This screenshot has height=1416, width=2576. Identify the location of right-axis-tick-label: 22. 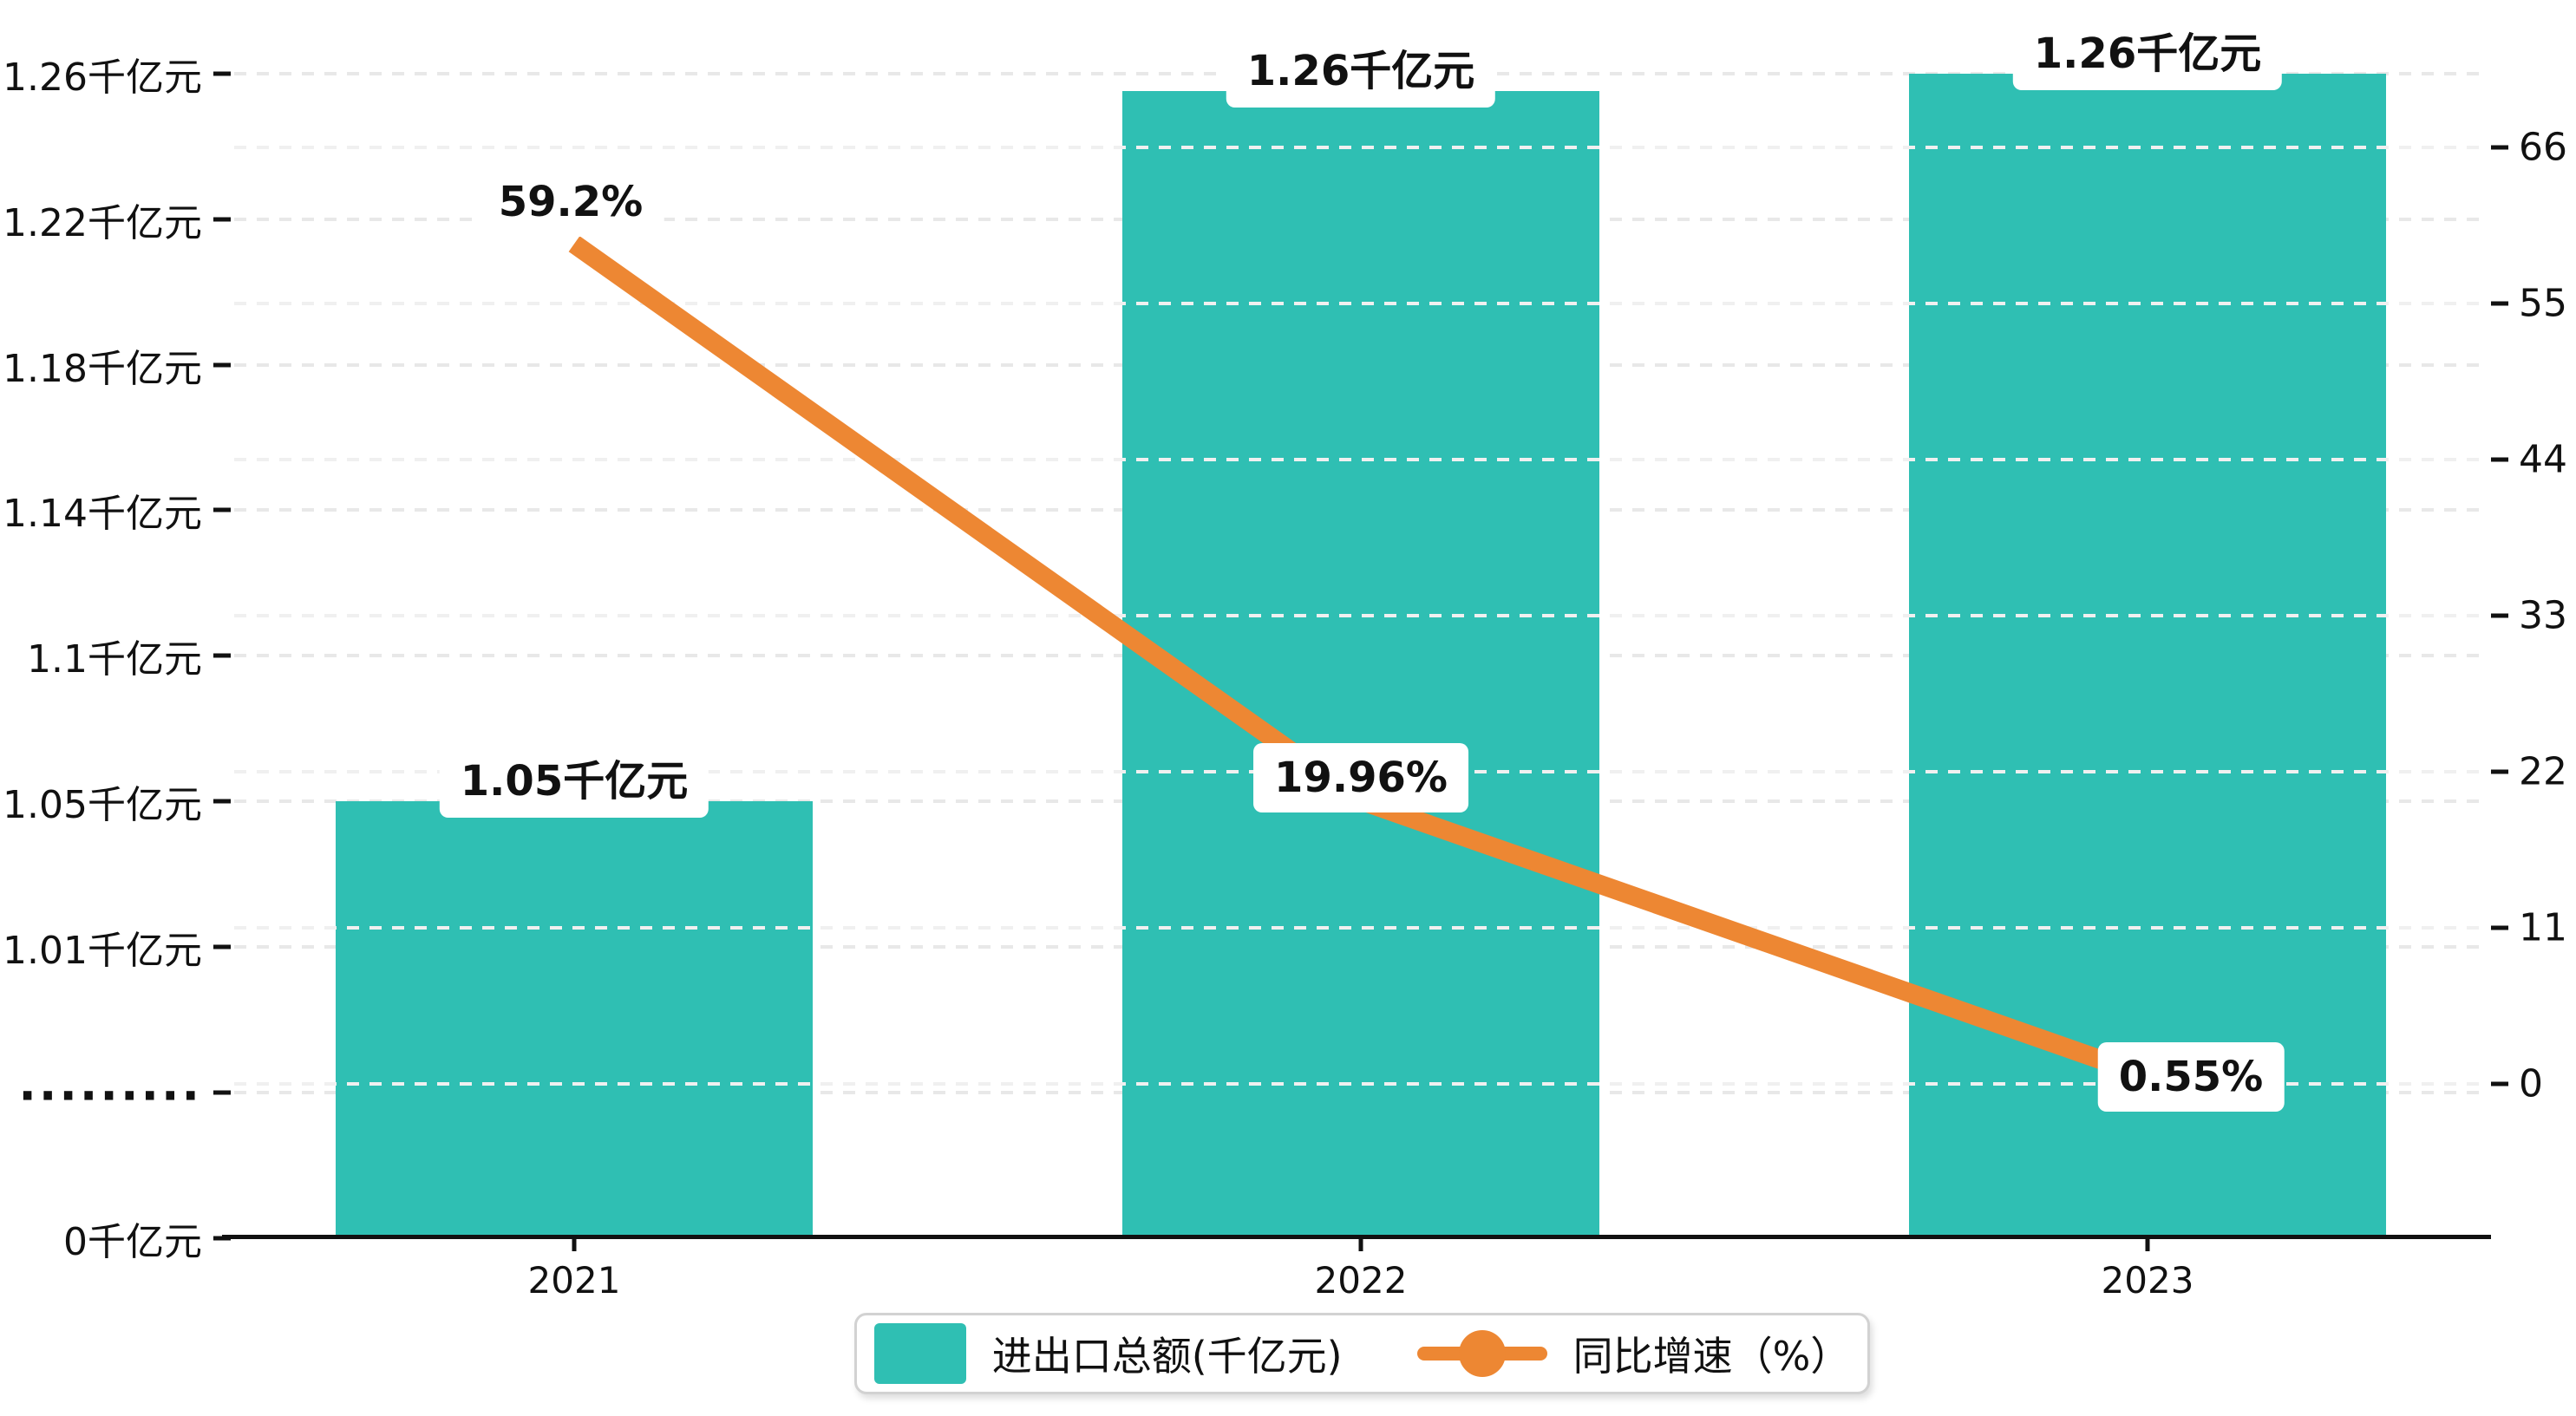
(2543, 772).